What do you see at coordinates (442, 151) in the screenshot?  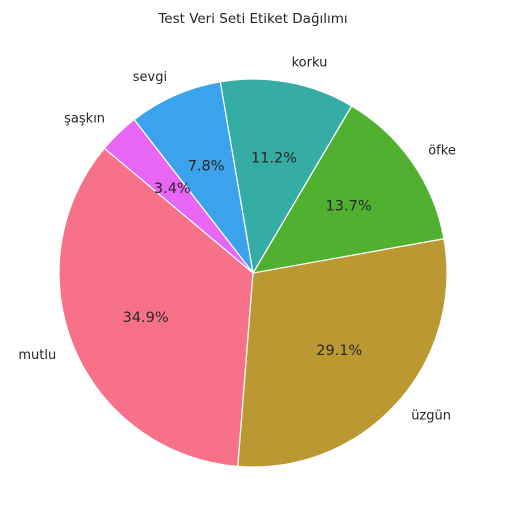 I see `category-label-öfke: öfke` at bounding box center [442, 151].